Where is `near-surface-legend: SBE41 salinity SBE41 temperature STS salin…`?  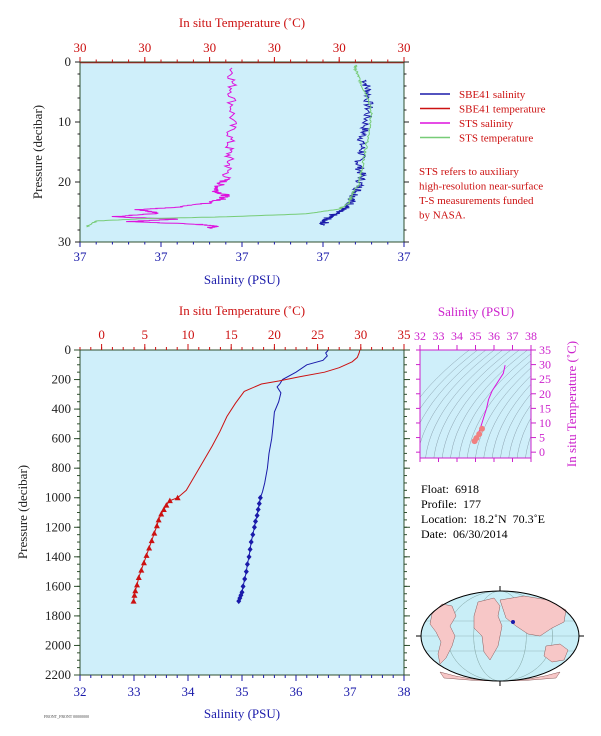
near-surface-legend: SBE41 salinity SBE41 temperature STS salin… is located at coordinates (483, 117).